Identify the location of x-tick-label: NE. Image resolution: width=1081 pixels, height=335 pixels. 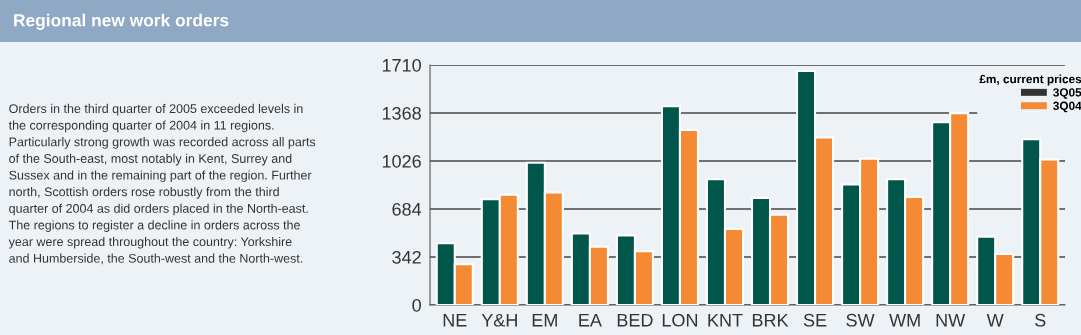
(455, 320).